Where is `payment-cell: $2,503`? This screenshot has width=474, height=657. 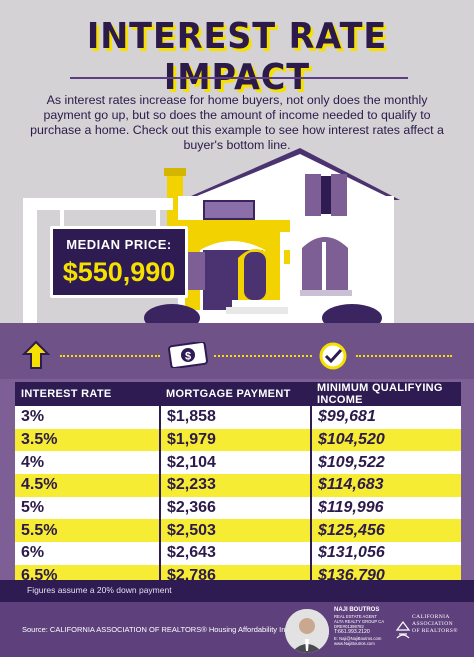
payment-cell: $2,503 is located at coordinates (236, 531).